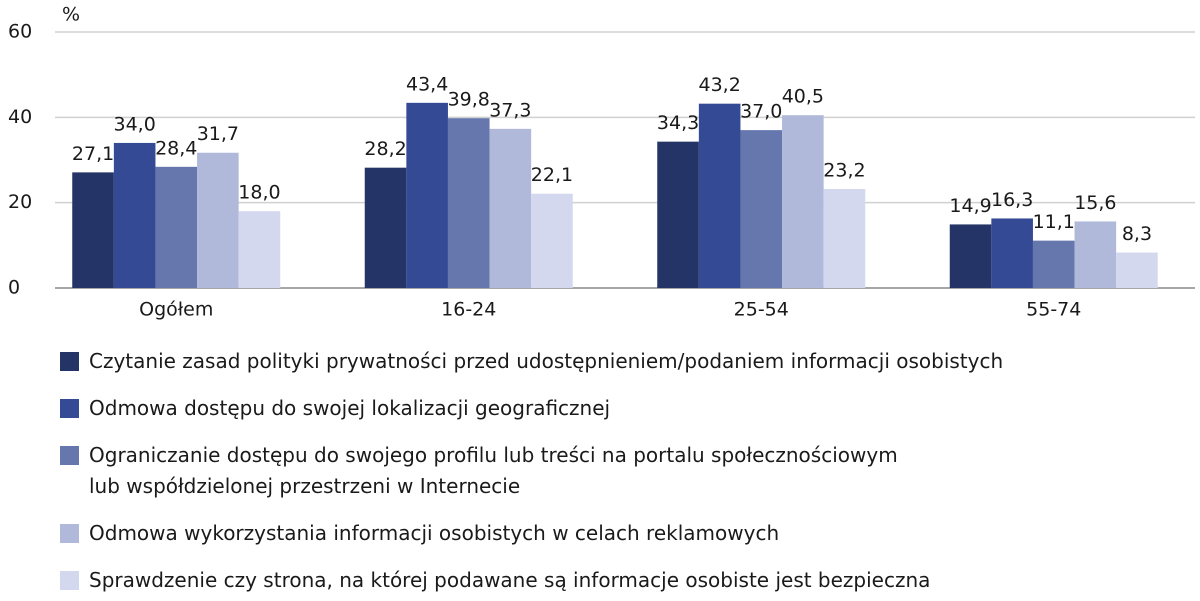 Image resolution: width=1200 pixels, height=601 pixels. What do you see at coordinates (468, 310) in the screenshot?
I see `x-tick-label: 16-24` at bounding box center [468, 310].